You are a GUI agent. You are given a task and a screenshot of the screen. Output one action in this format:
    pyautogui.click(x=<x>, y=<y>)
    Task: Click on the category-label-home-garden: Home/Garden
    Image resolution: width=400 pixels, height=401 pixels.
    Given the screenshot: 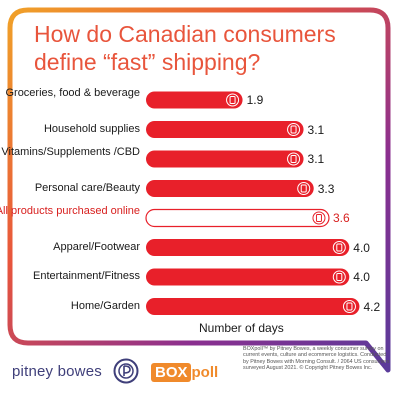 What is the action you would take?
    pyautogui.click(x=105, y=305)
    